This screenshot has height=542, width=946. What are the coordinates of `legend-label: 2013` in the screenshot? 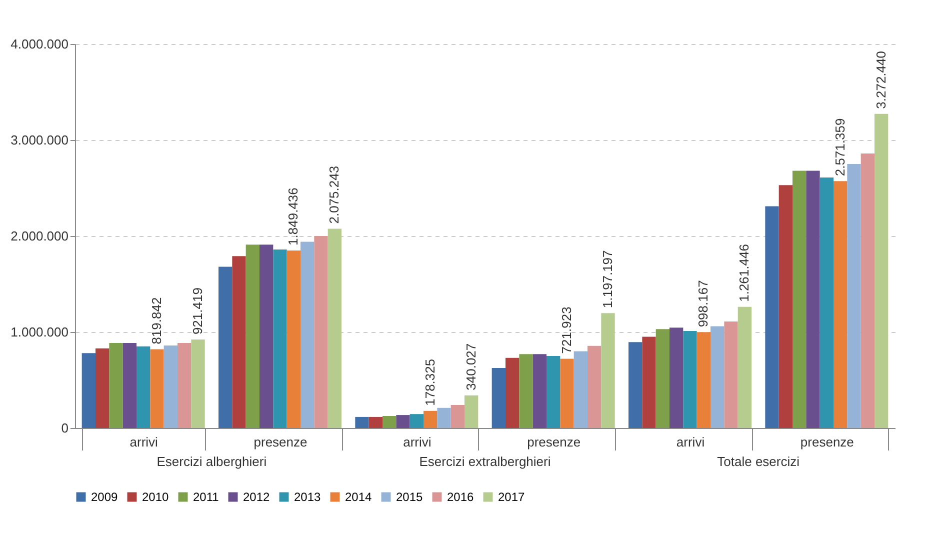 It's located at (308, 497).